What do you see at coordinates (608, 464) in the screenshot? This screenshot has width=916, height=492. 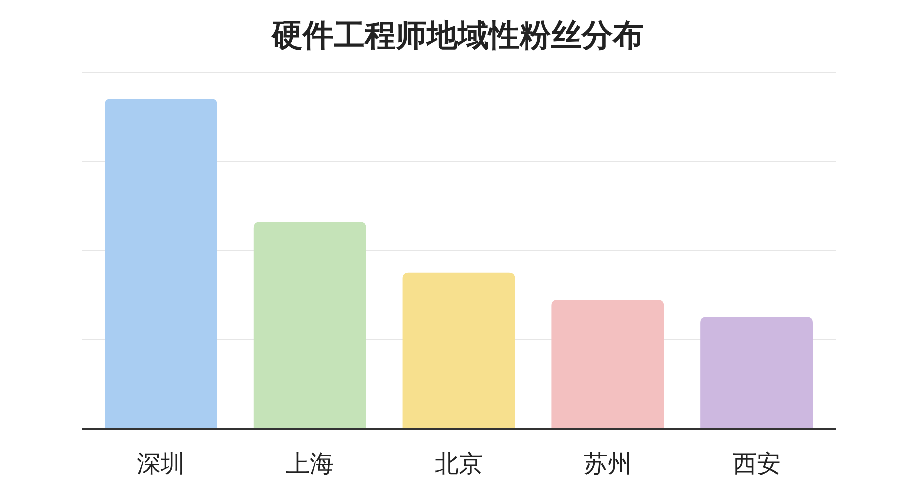 I see `x-tick-label: 苏州` at bounding box center [608, 464].